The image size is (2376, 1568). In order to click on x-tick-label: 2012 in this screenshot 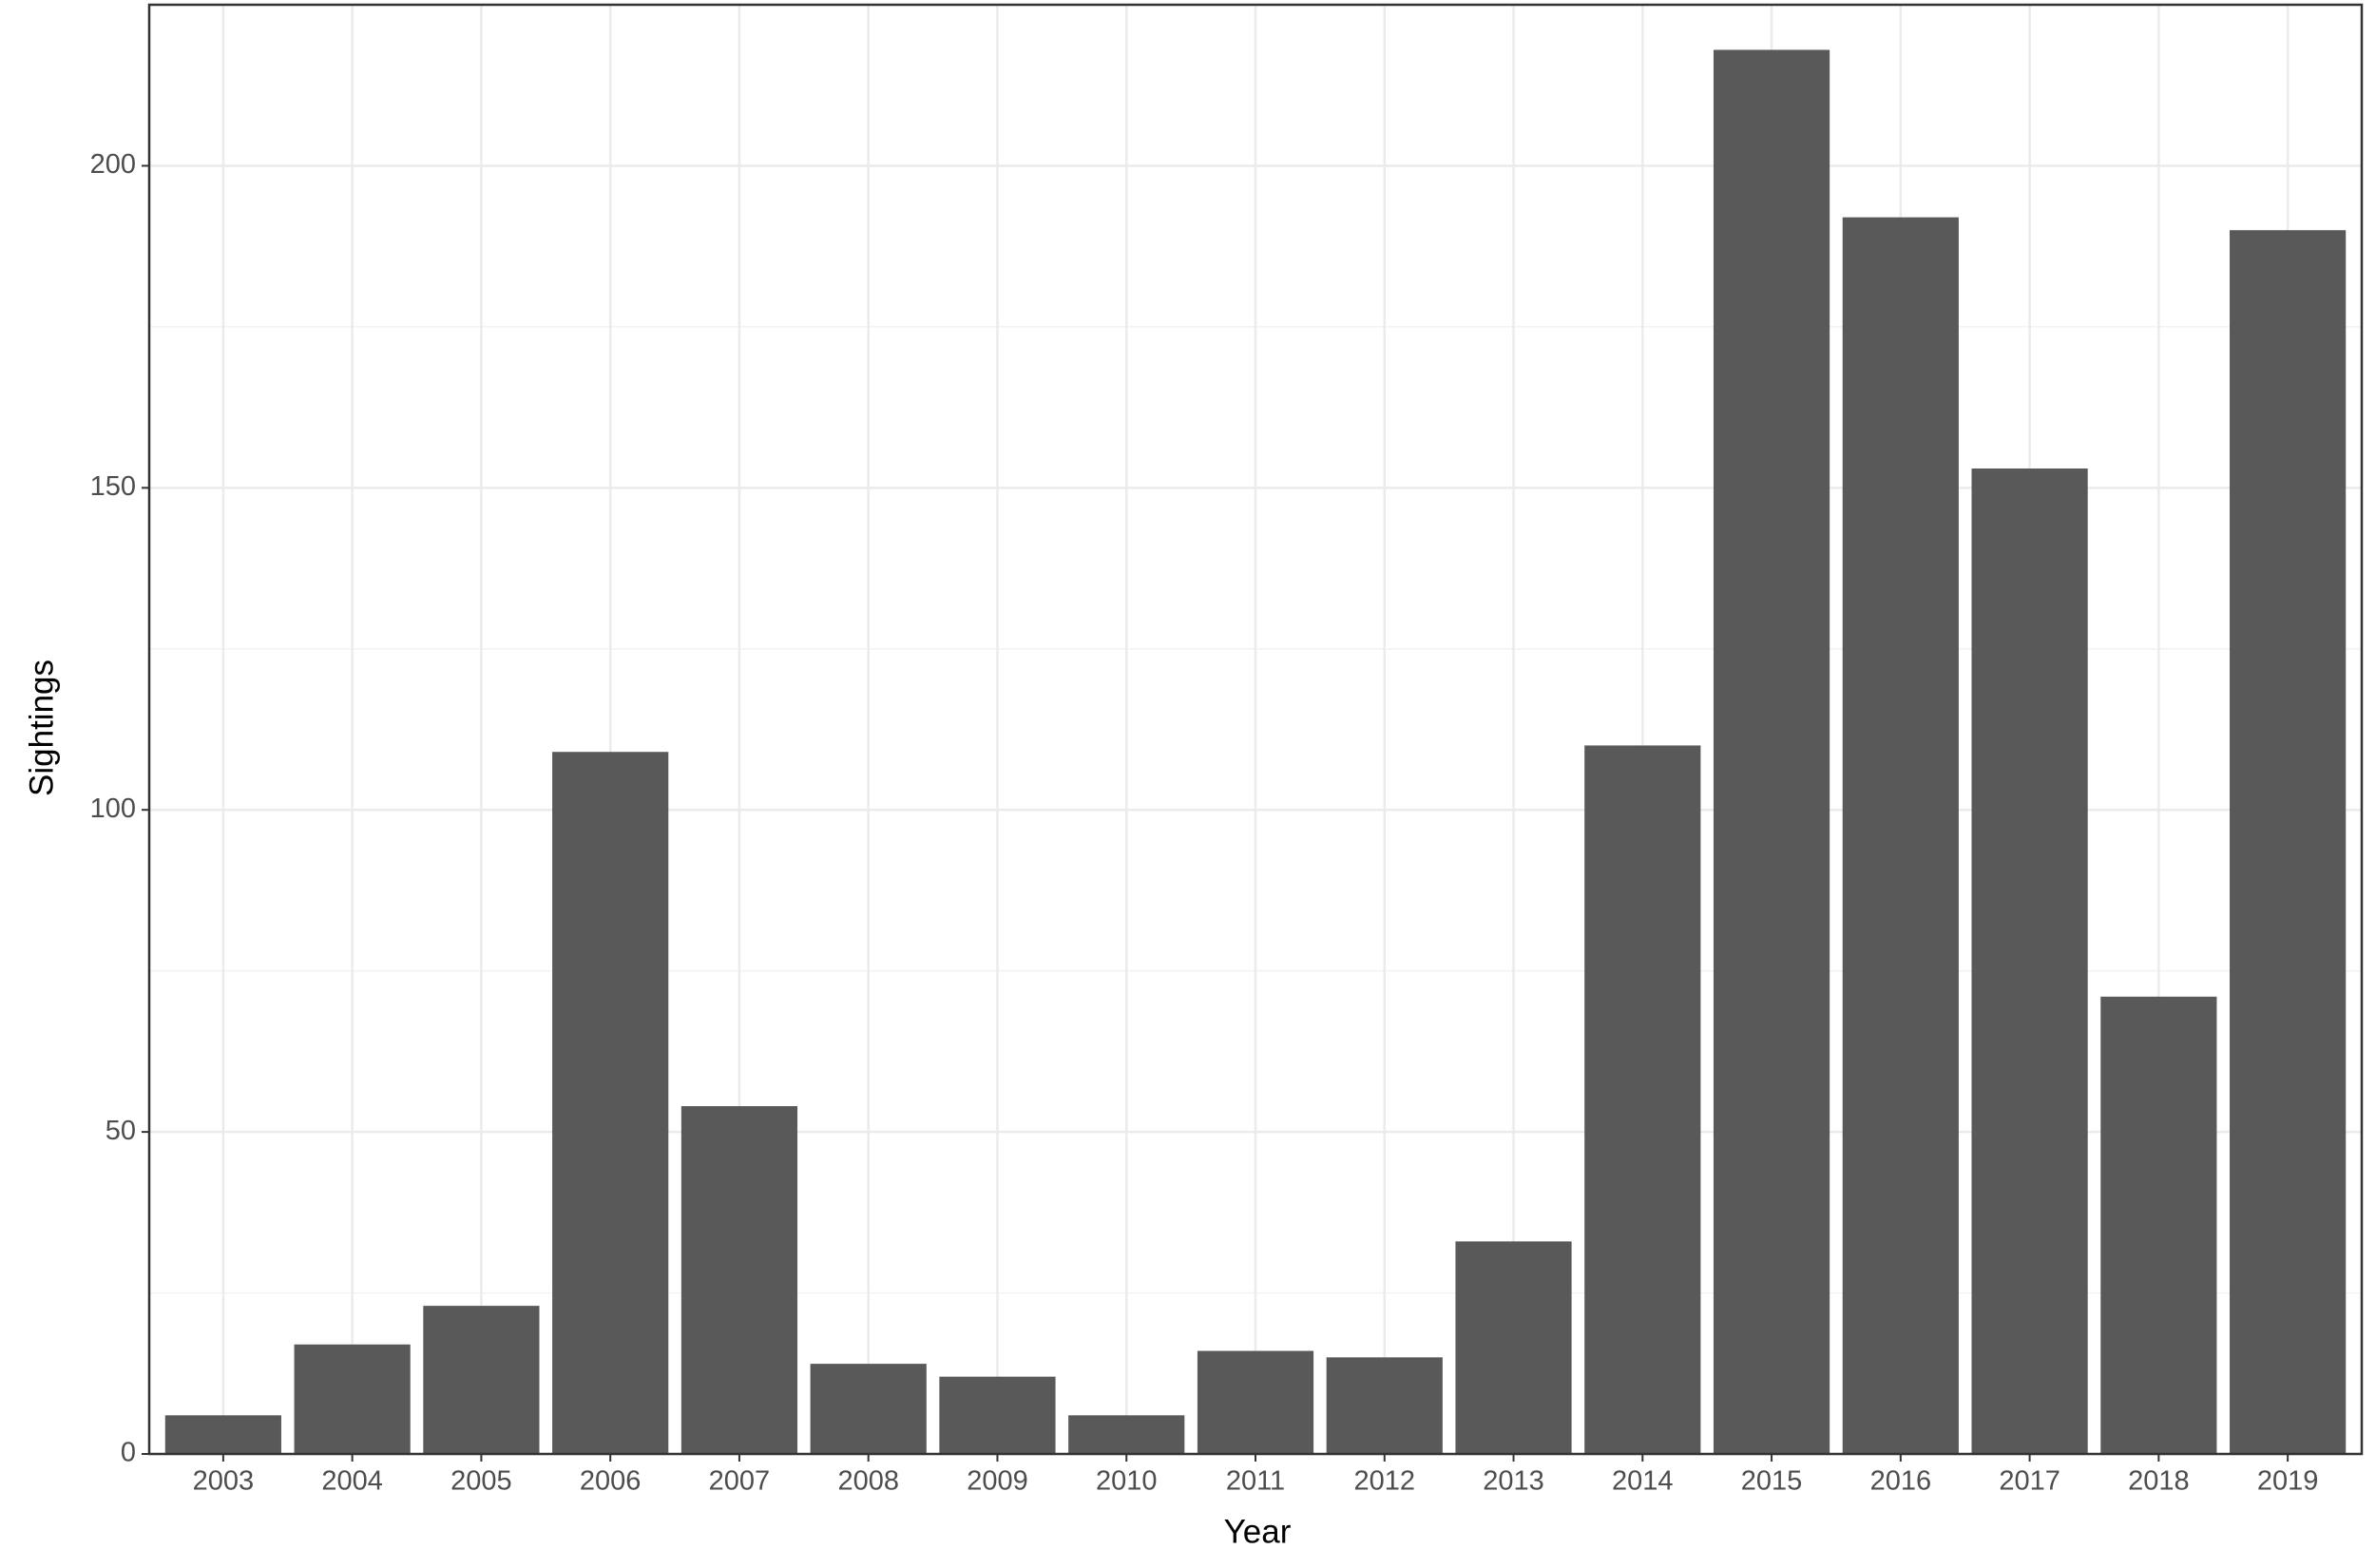, I will do `click(1385, 1481)`.